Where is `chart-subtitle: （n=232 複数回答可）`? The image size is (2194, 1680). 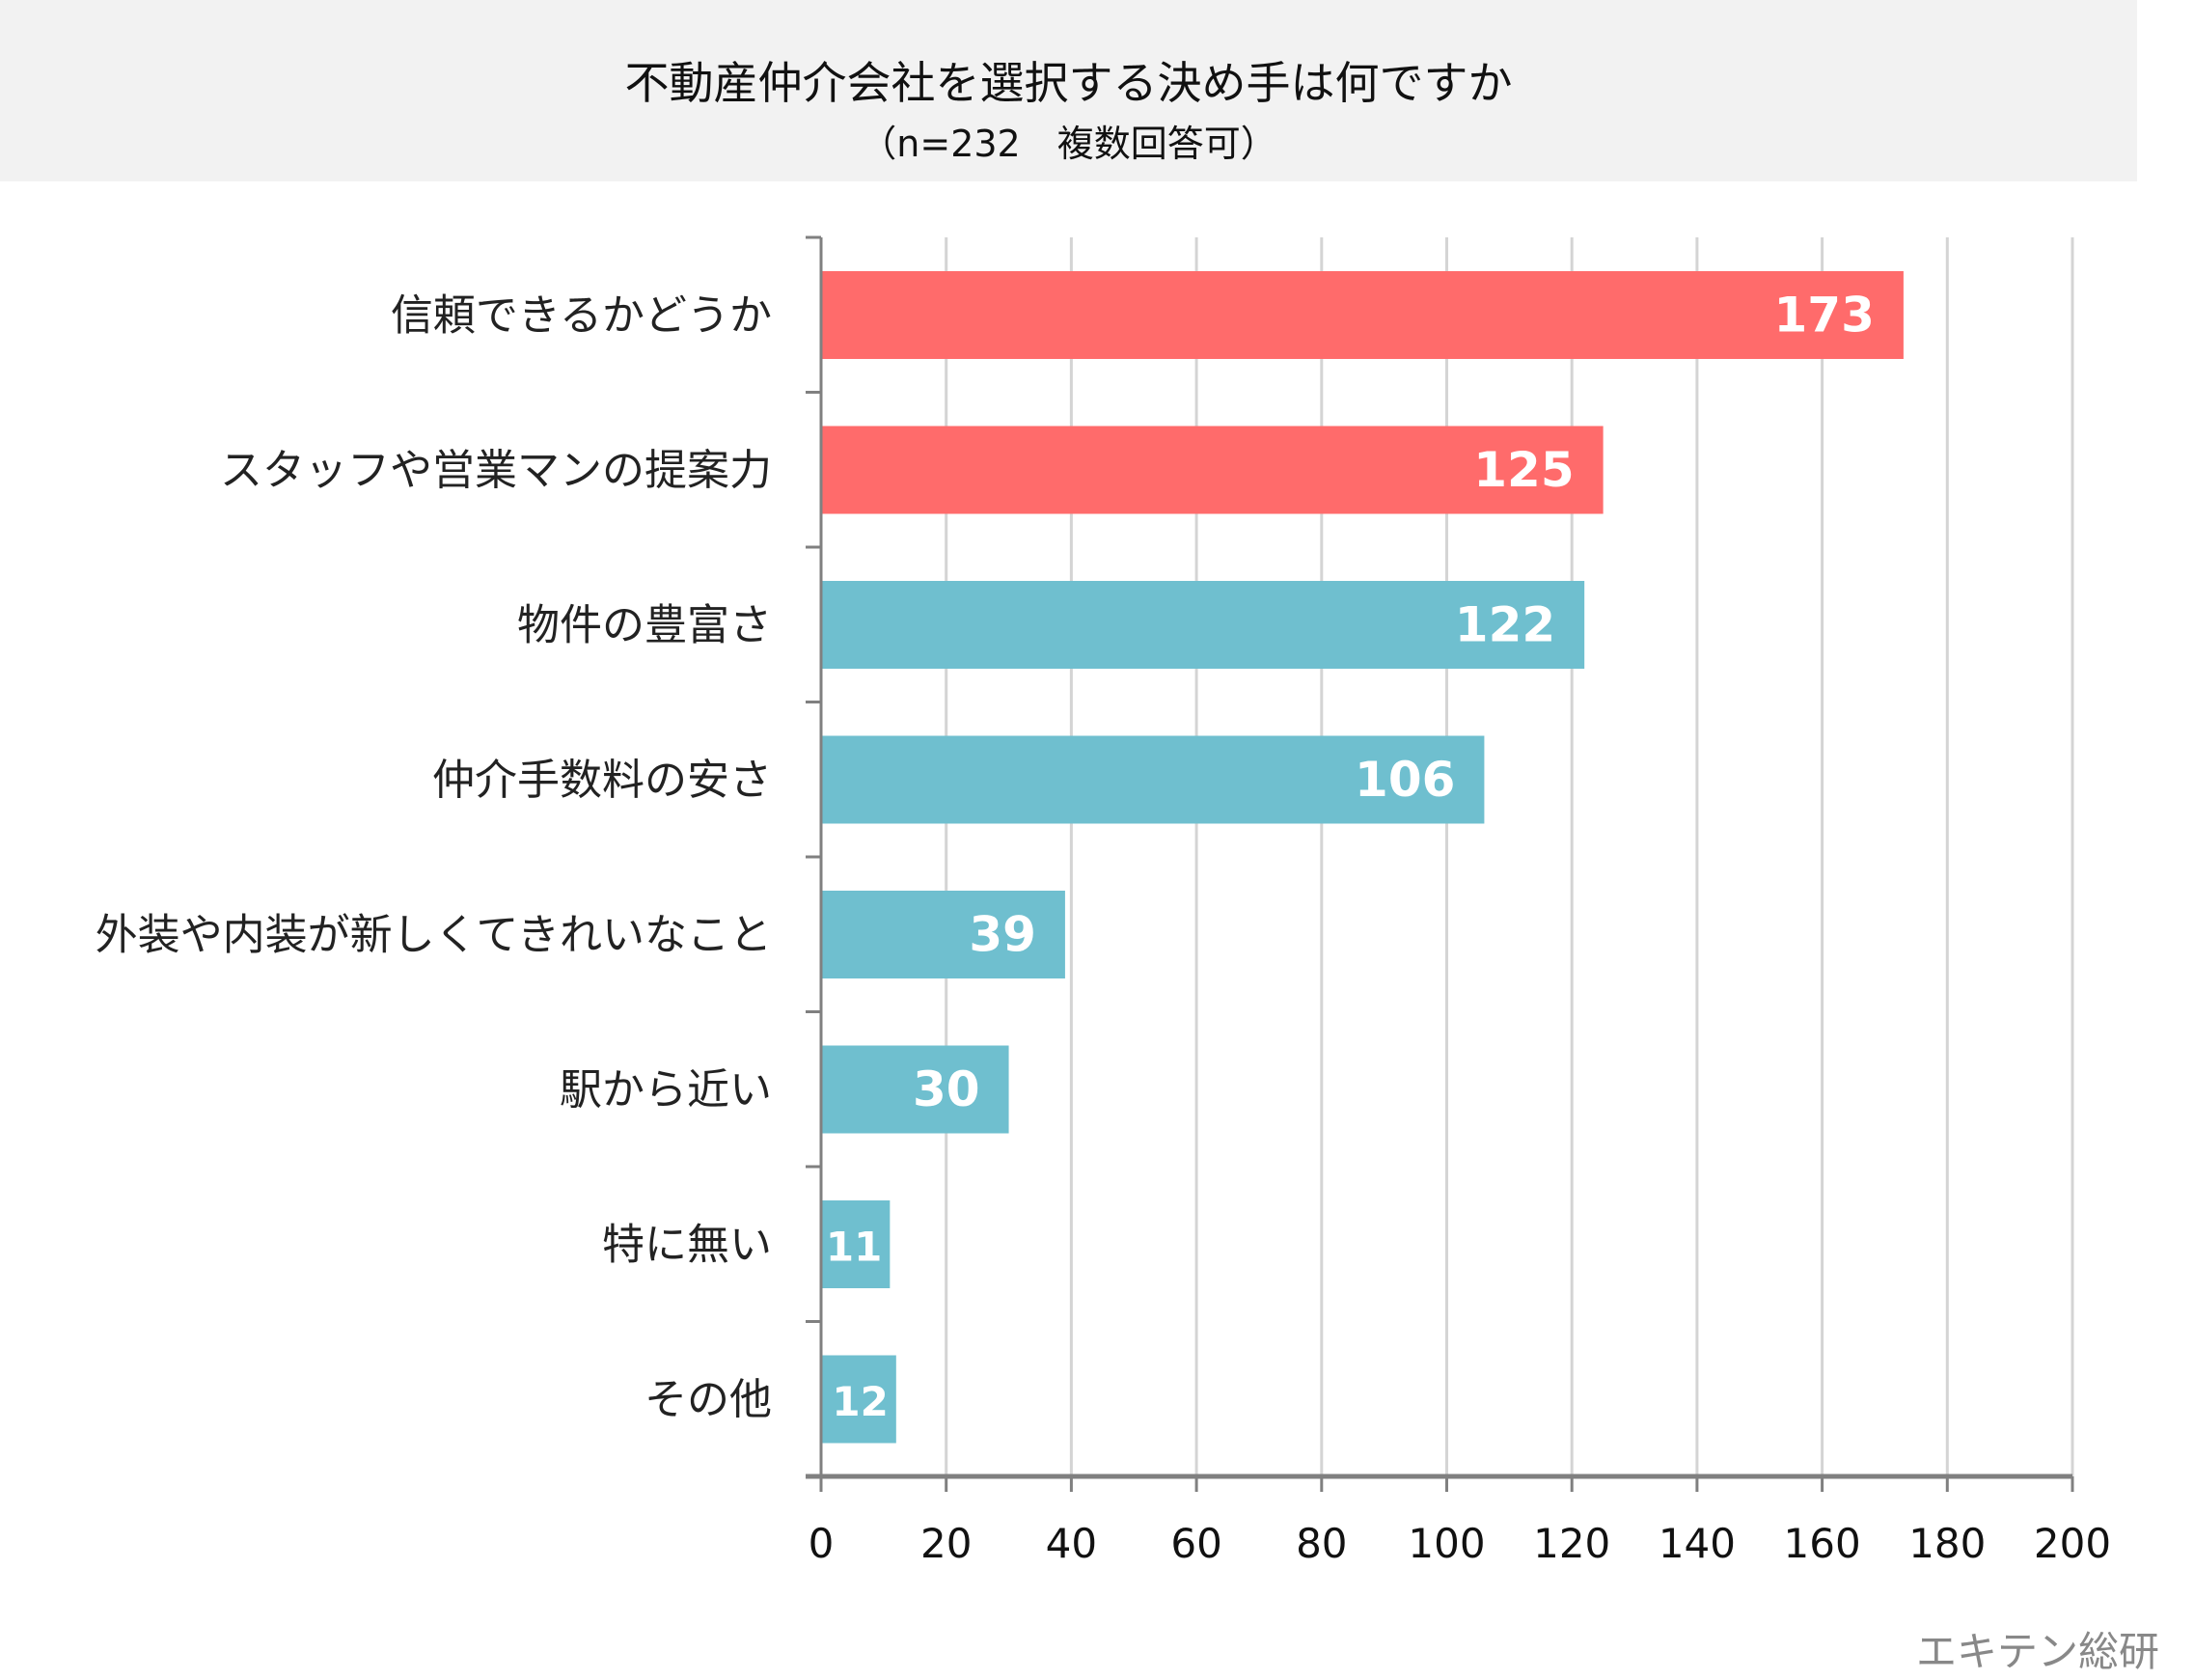 chart-subtitle: （n=232 複数回答可） is located at coordinates (1068, 144).